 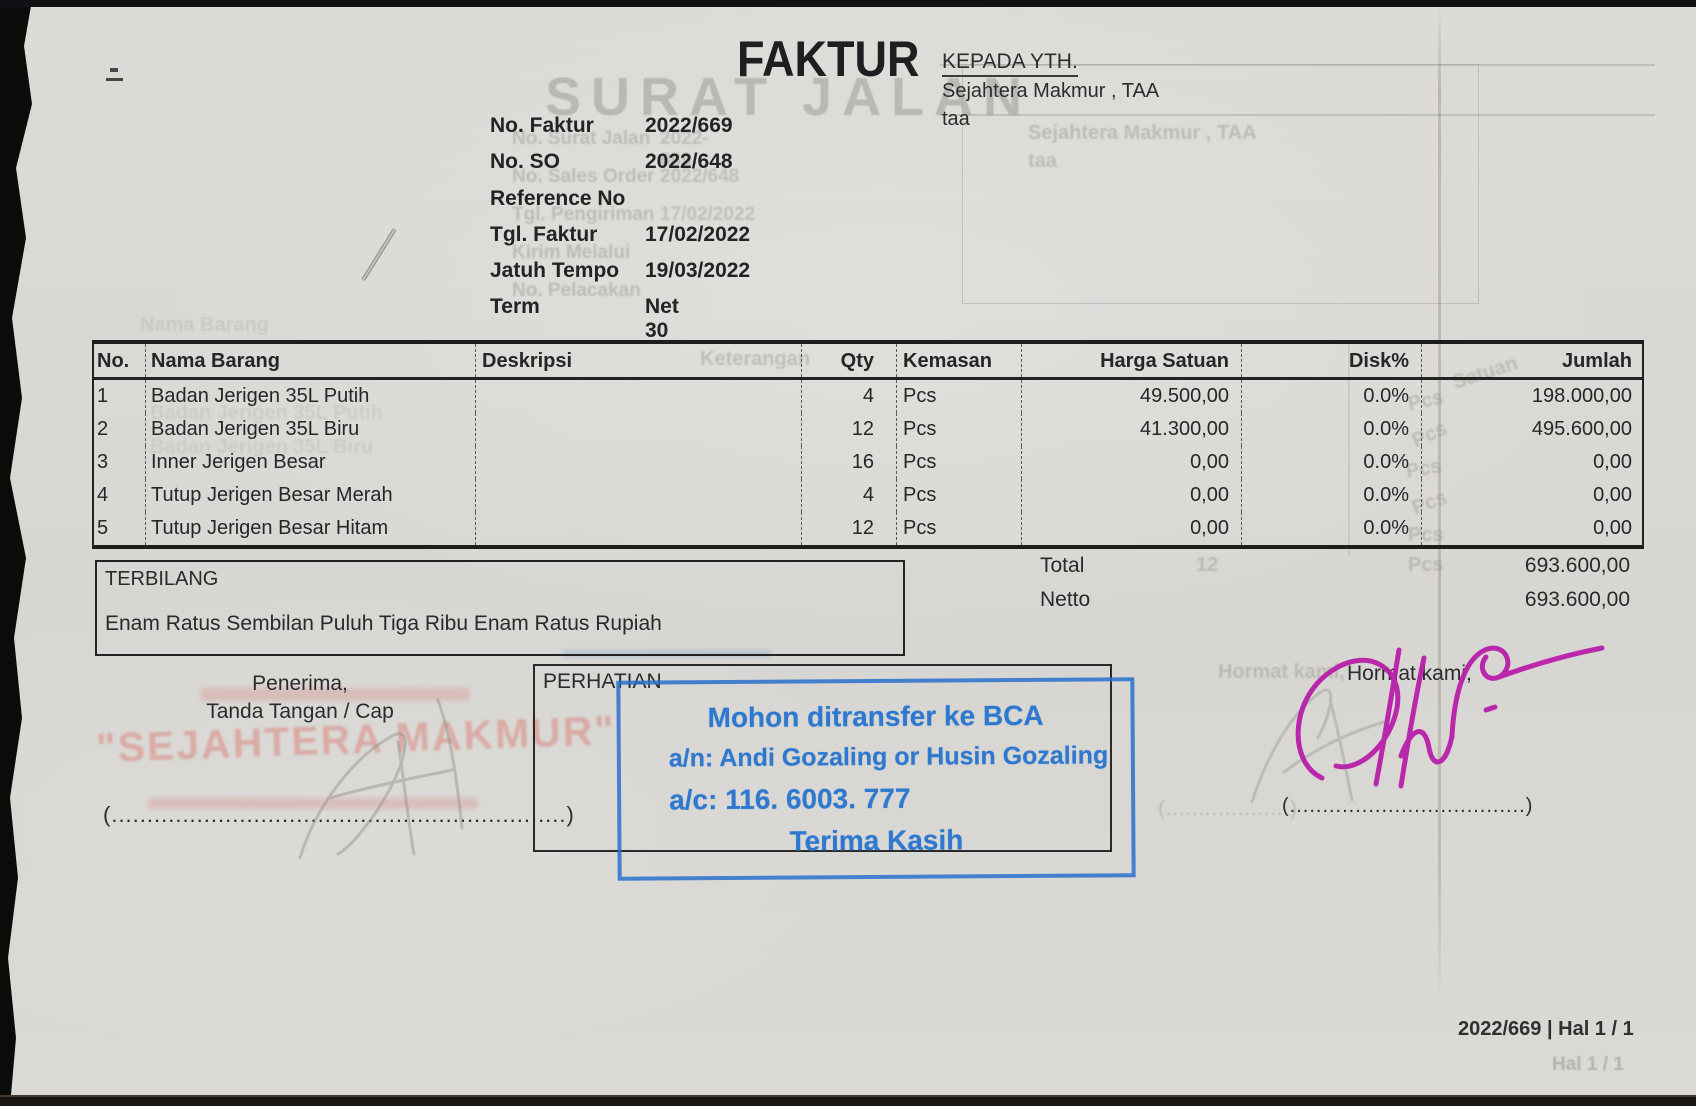 I want to click on cell-nama: Inner Jerigen Besar, so click(x=311, y=462).